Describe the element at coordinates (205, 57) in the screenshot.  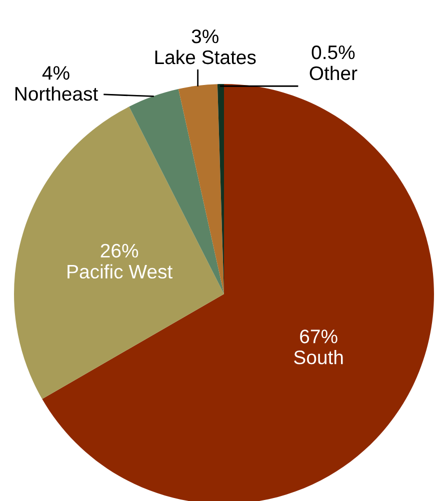
I see `slice-label: Lake States` at that location.